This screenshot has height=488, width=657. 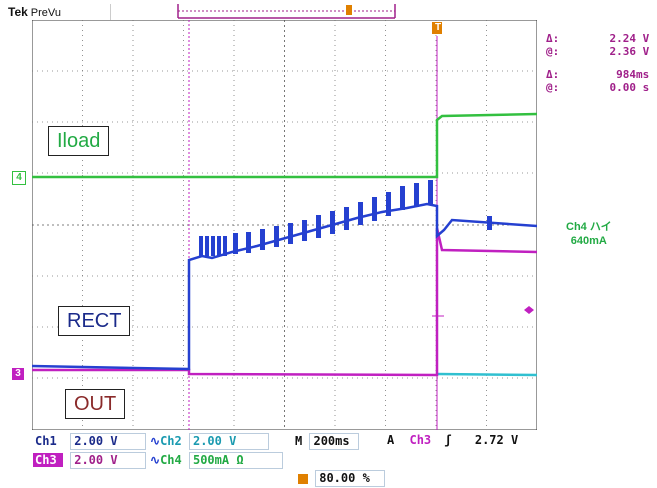 I want to click on measure-value: 984ms, so click(x=633, y=74).